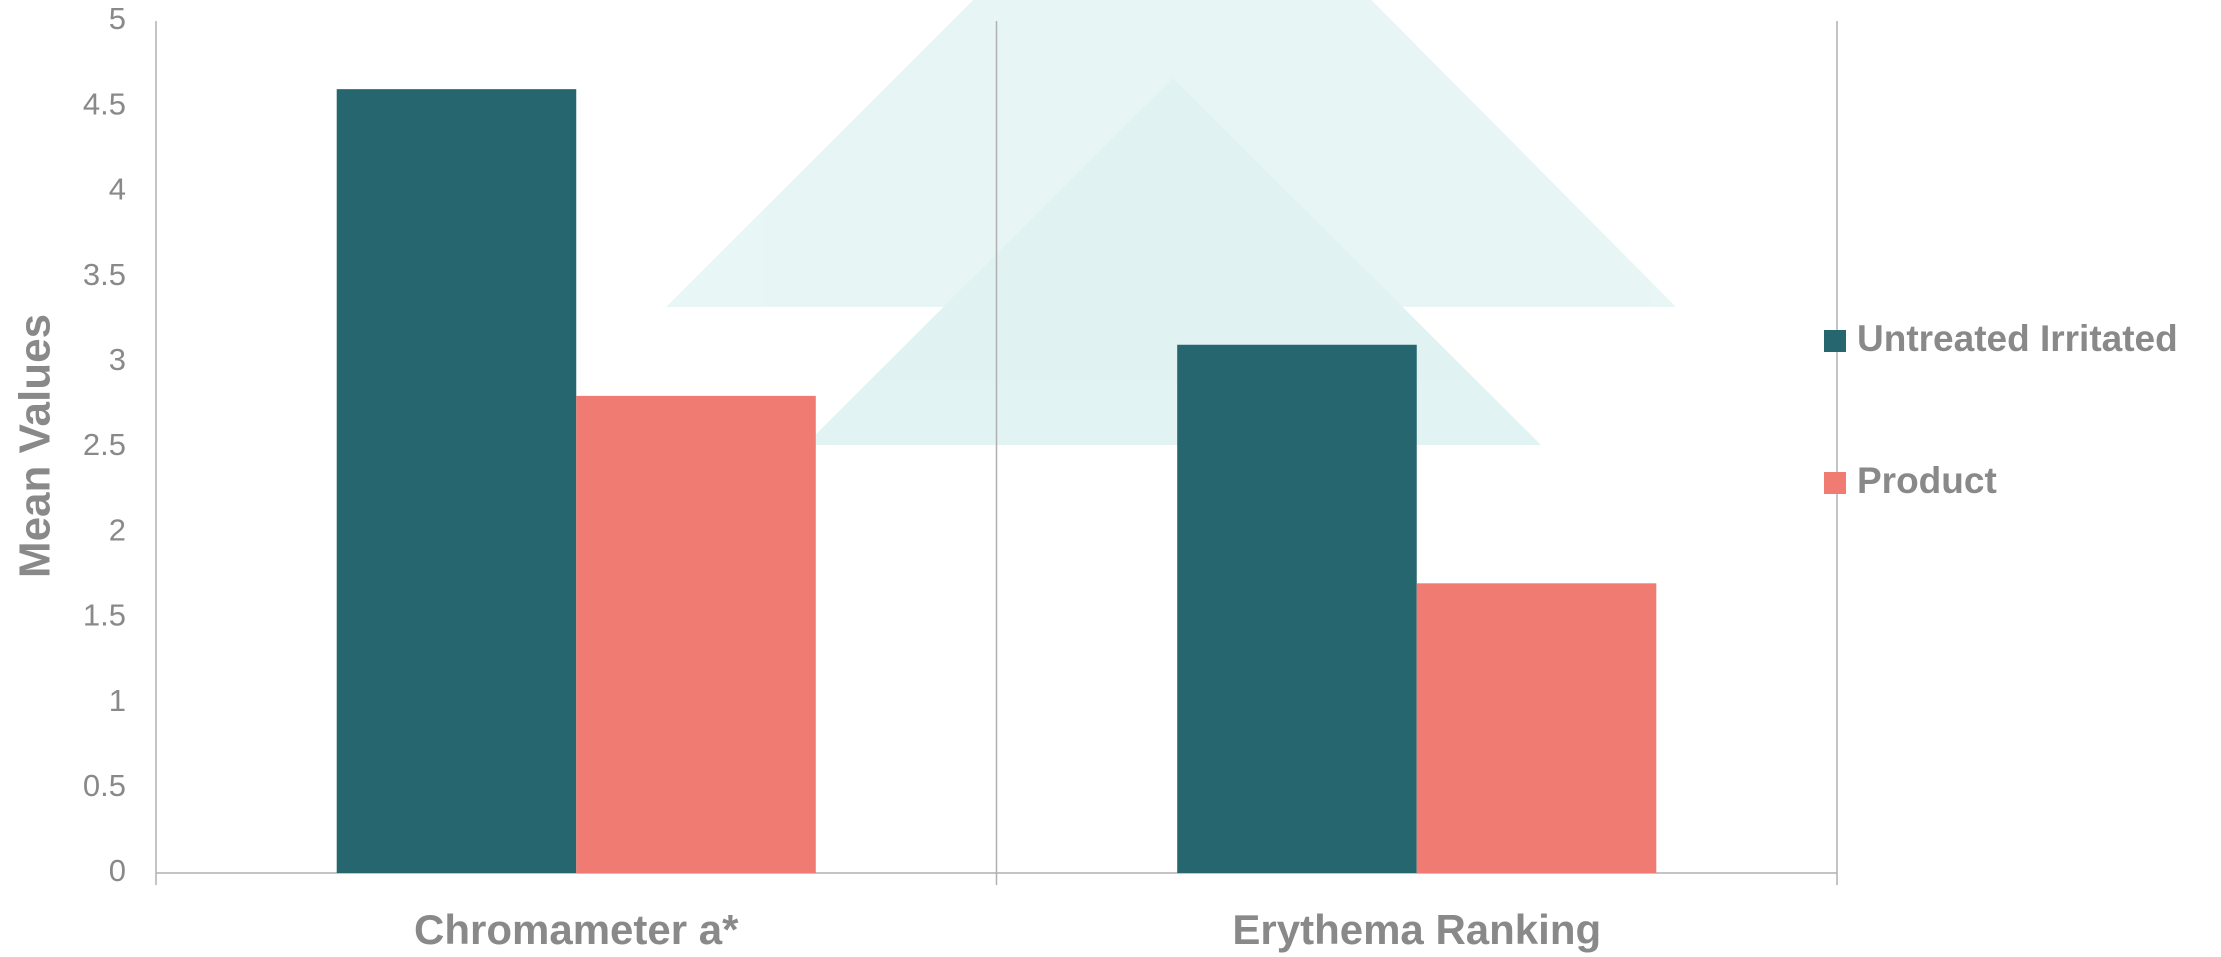 This screenshot has width=2221, height=957. I want to click on legend-label: Untreated Irritated, so click(2017, 338).